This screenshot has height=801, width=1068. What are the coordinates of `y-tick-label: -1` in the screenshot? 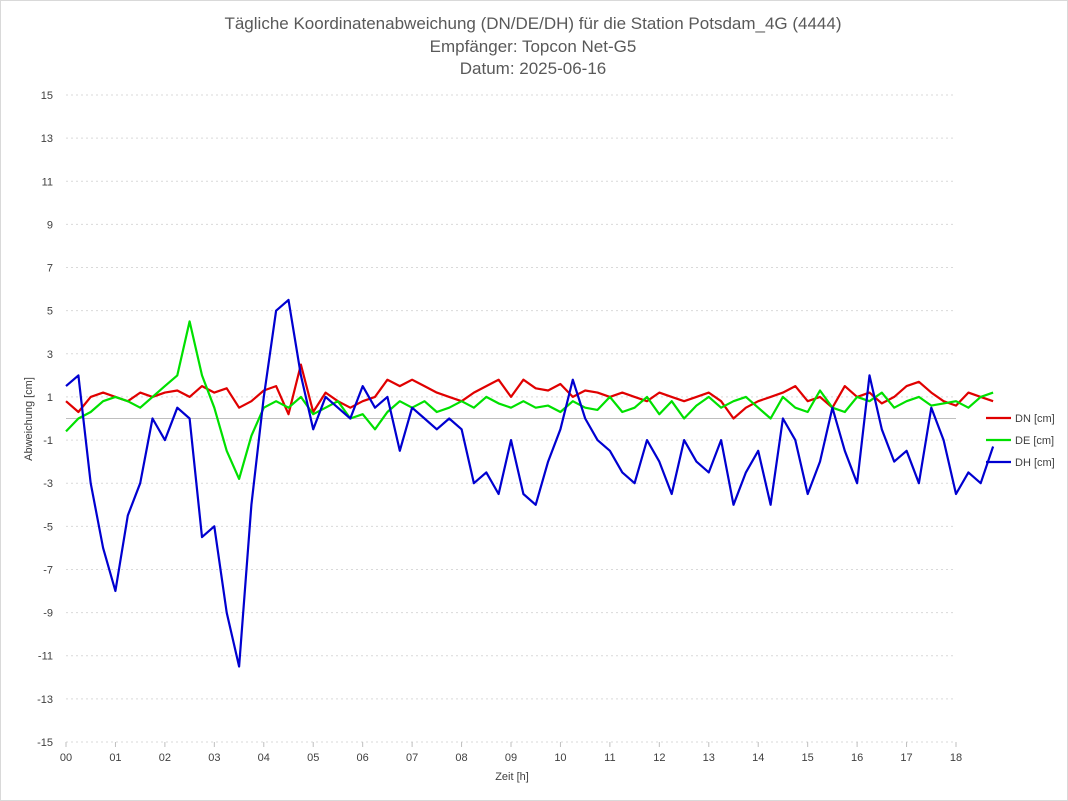 It's located at (48, 441).